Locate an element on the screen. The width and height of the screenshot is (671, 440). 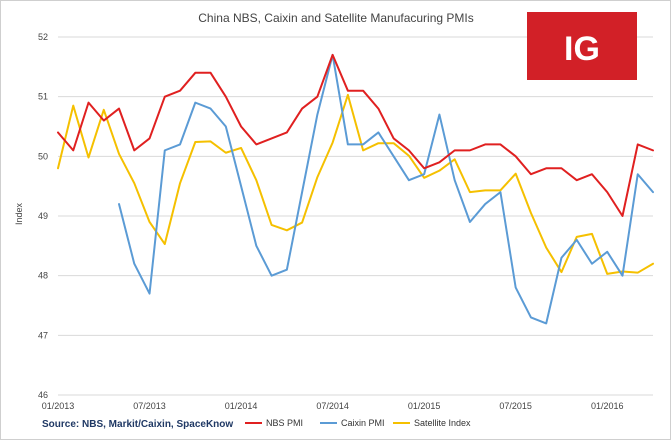
y-tick-label: 51 is located at coordinates (43, 97).